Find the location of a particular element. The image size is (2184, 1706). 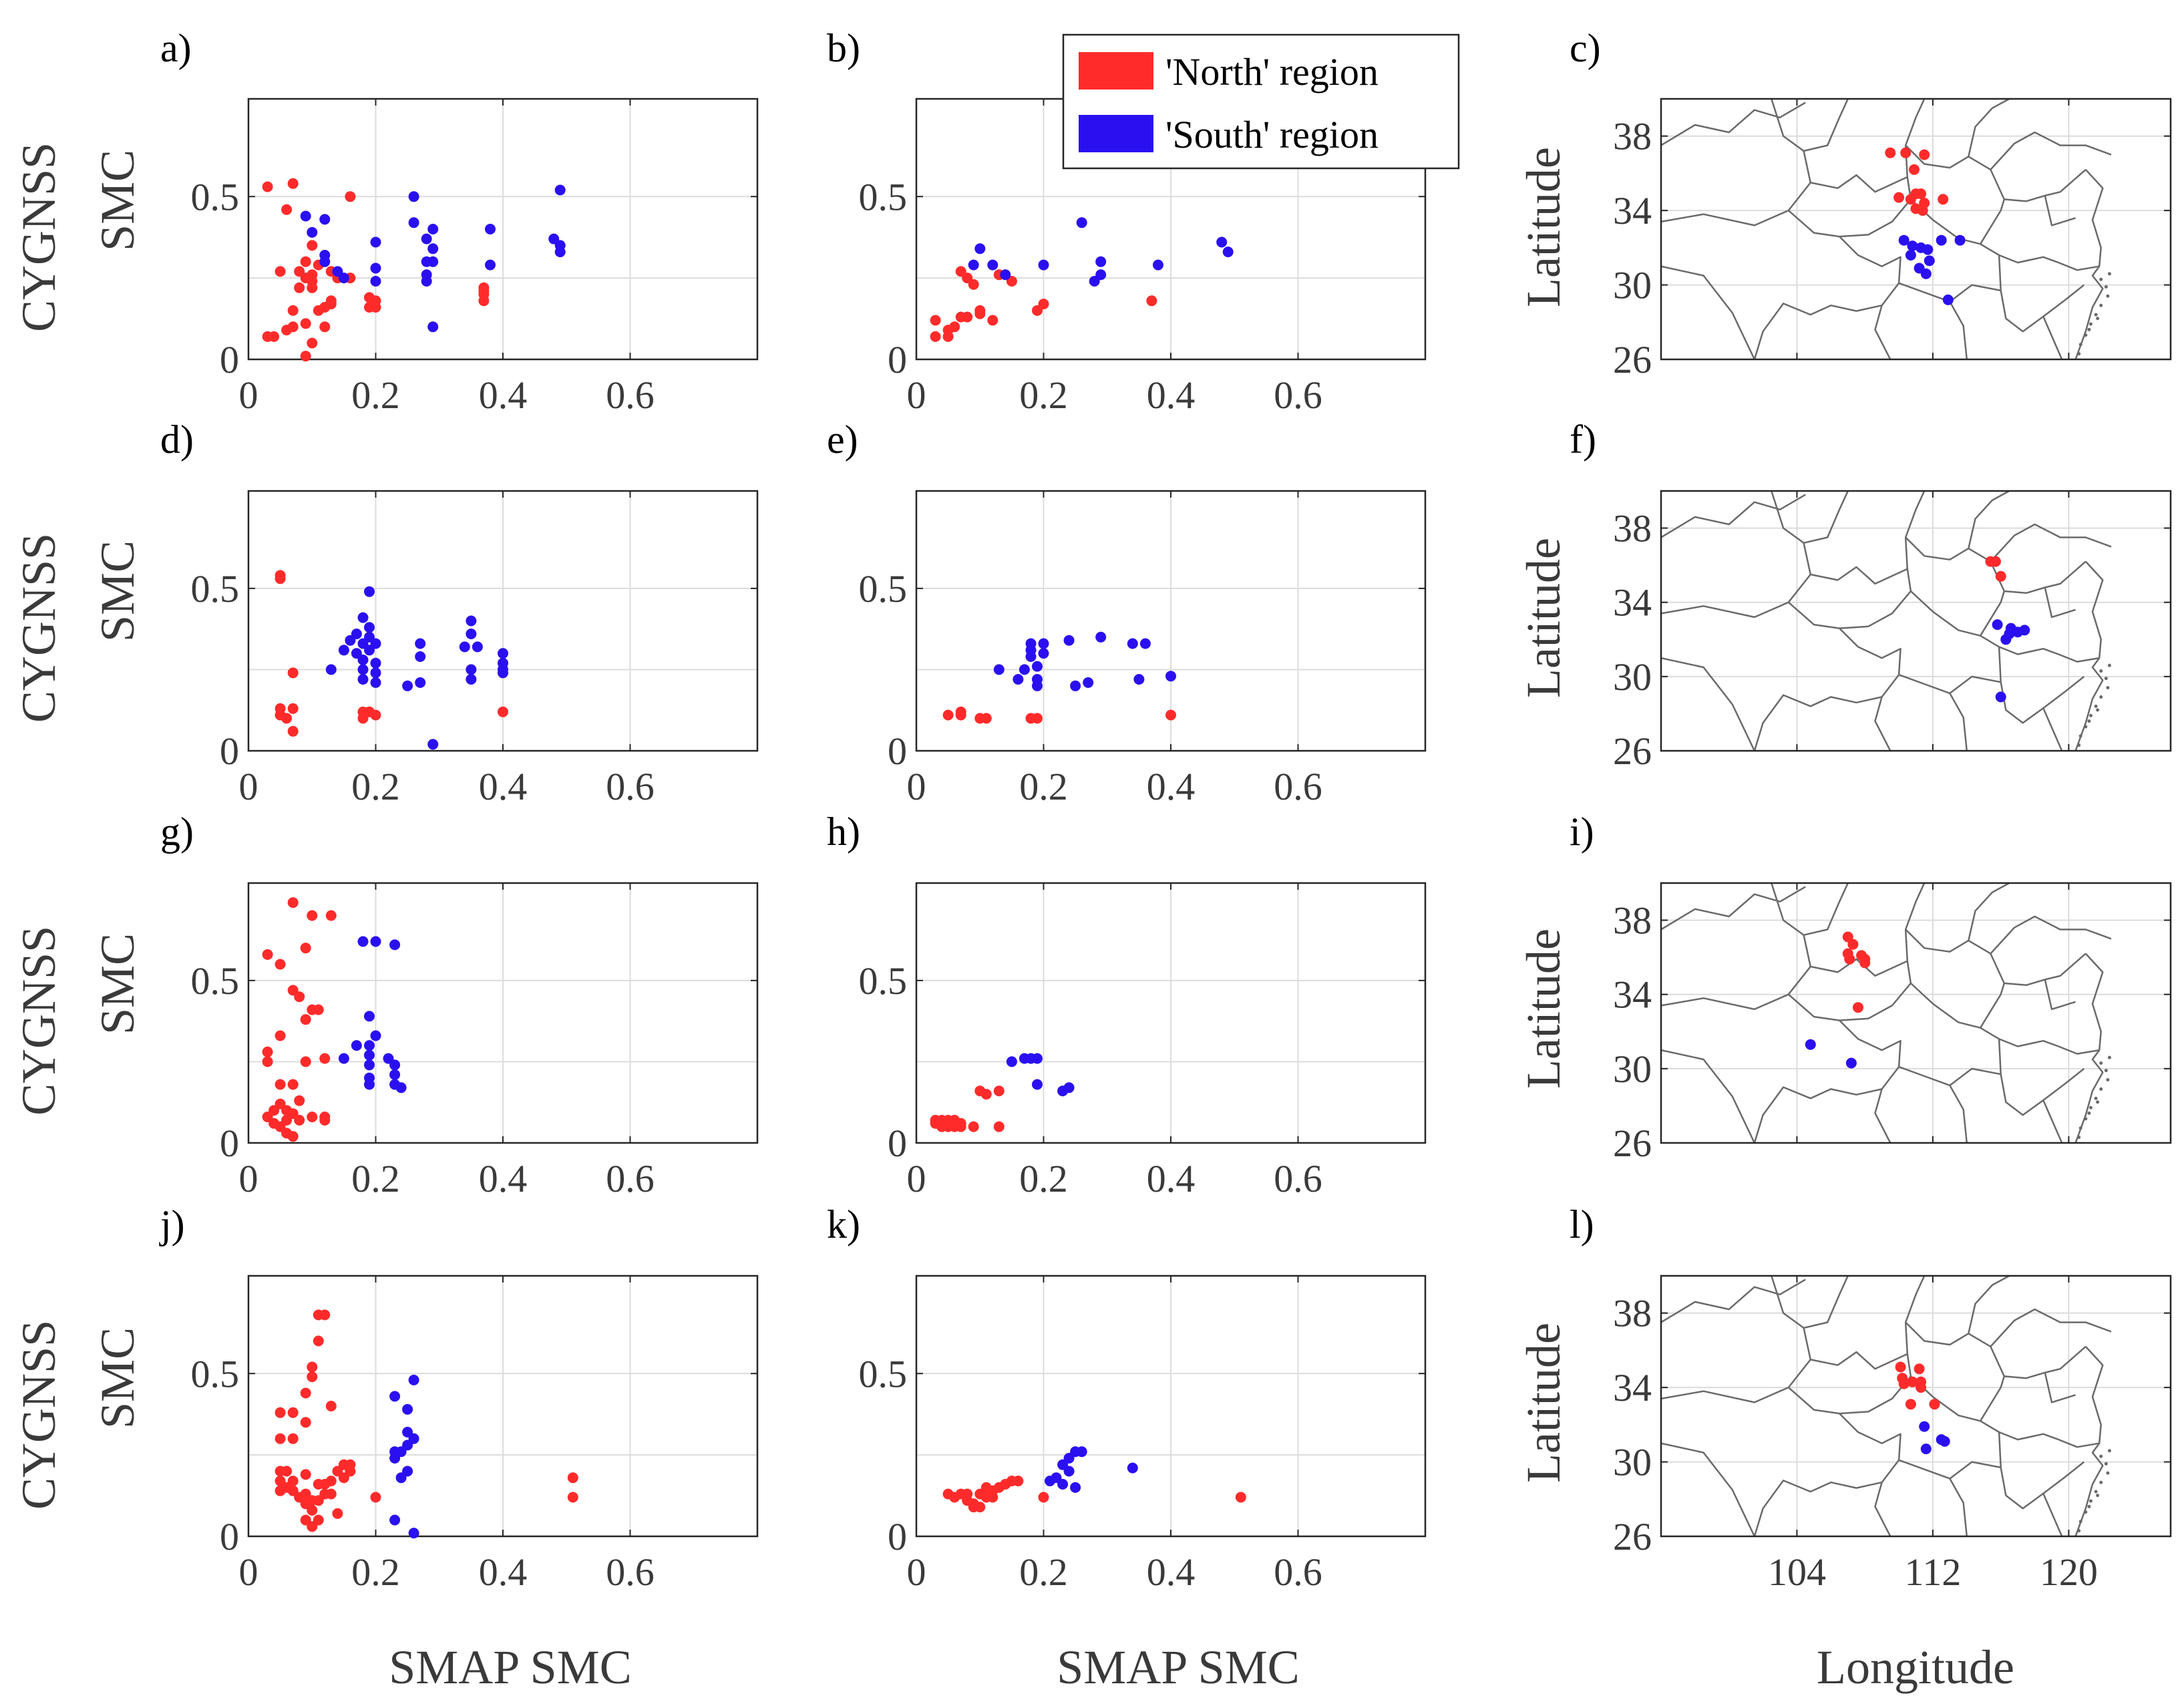

ticks-d: 0 0.2 0.4 0.6 0 0.5 is located at coordinates (474, 650).